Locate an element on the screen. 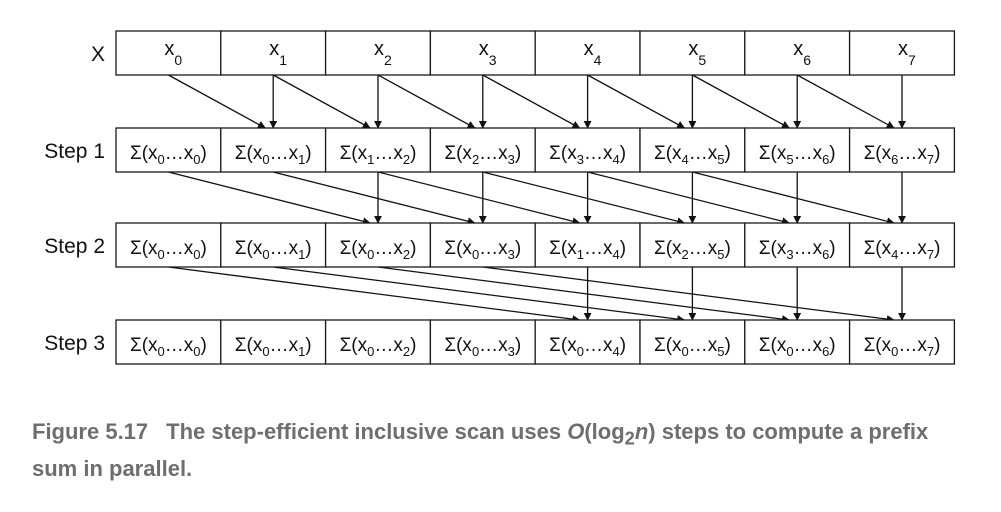  cell-3-0: Σ(x0…x0) is located at coordinates (168, 342).